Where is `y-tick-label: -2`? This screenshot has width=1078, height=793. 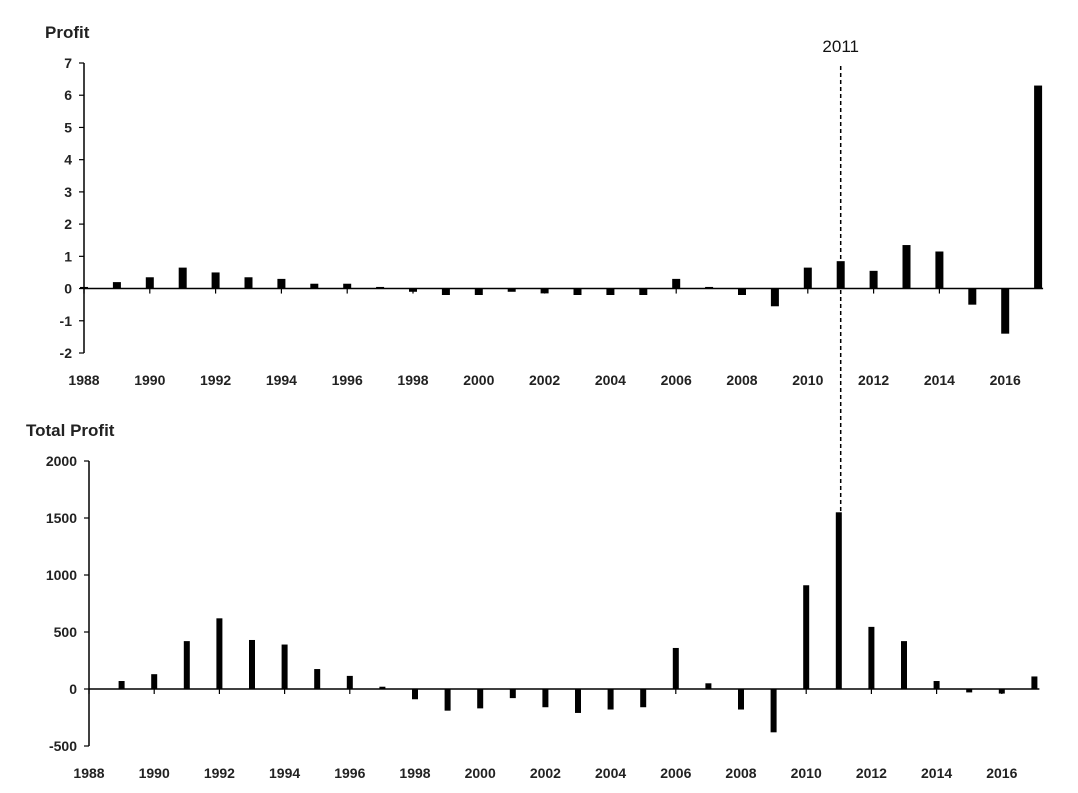 y-tick-label: -2 is located at coordinates (66, 353).